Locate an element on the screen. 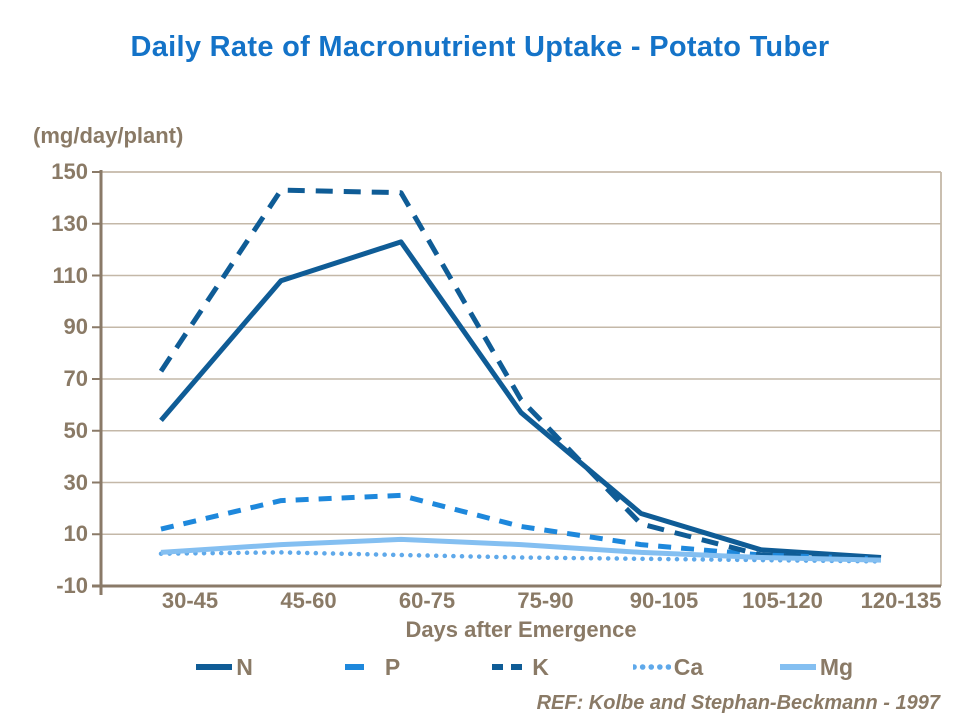 This screenshot has width=960, height=720. legend-swatch-N is located at coordinates (214, 667).